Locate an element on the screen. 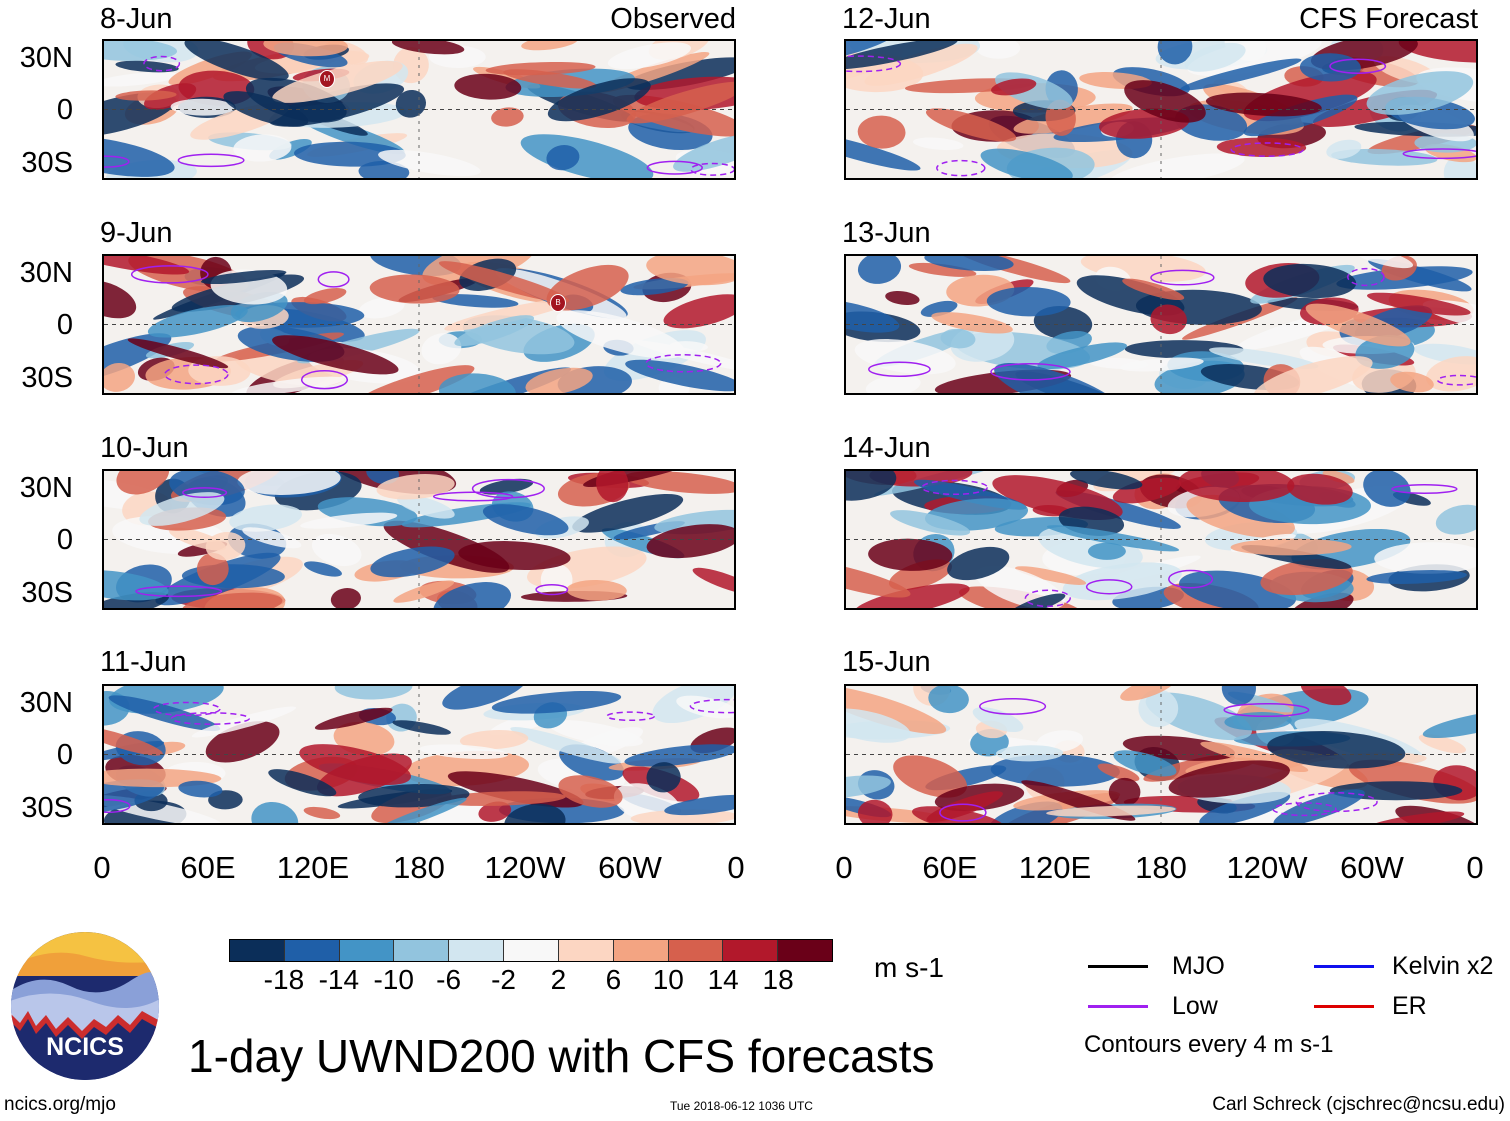 The image size is (1510, 1121). x-label-60e: 60E is located at coordinates (208, 867).